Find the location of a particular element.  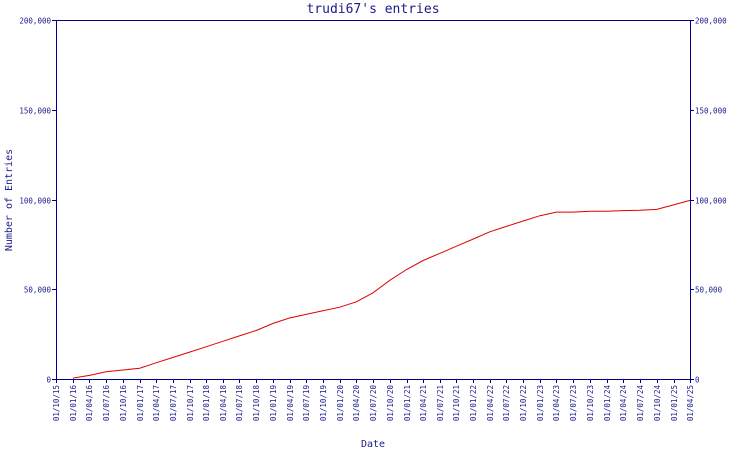

x-tick-label: 01/01/18 is located at coordinates (206, 403).